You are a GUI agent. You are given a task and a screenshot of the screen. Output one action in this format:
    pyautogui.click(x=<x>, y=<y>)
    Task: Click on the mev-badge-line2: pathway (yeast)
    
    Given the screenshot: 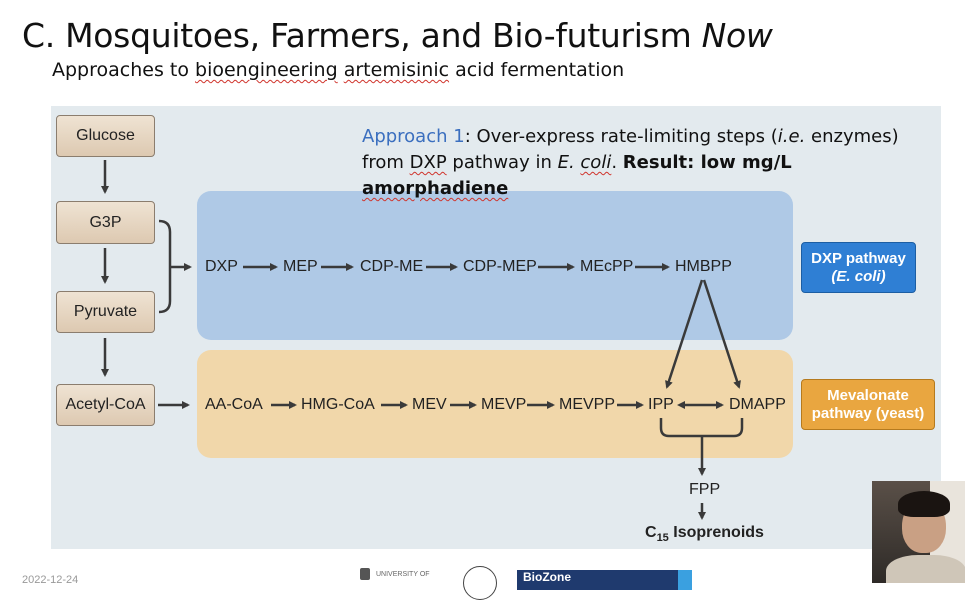 What is the action you would take?
    pyautogui.click(x=868, y=413)
    